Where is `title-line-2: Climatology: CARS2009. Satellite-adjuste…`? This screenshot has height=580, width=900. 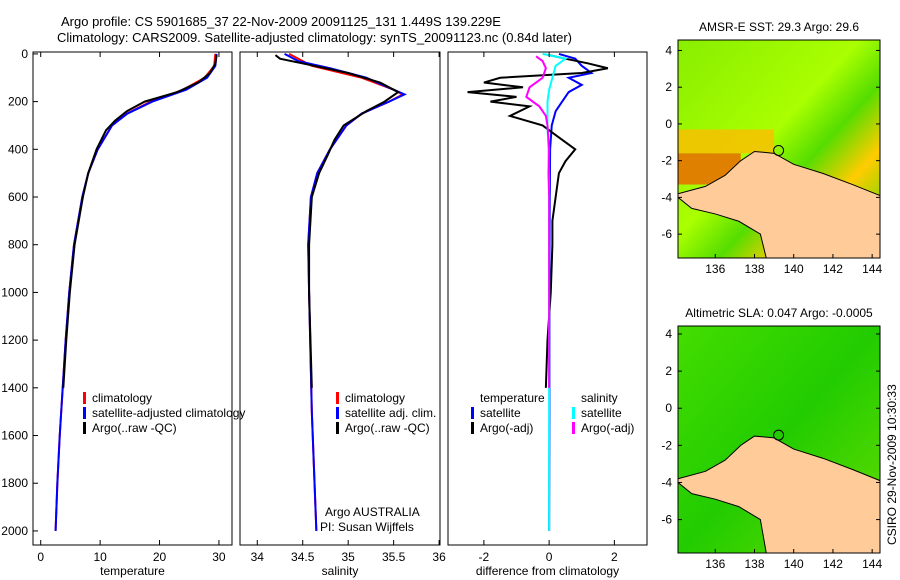
title-line-2: Climatology: CARS2009. Satellite-adjuste… is located at coordinates (314, 37).